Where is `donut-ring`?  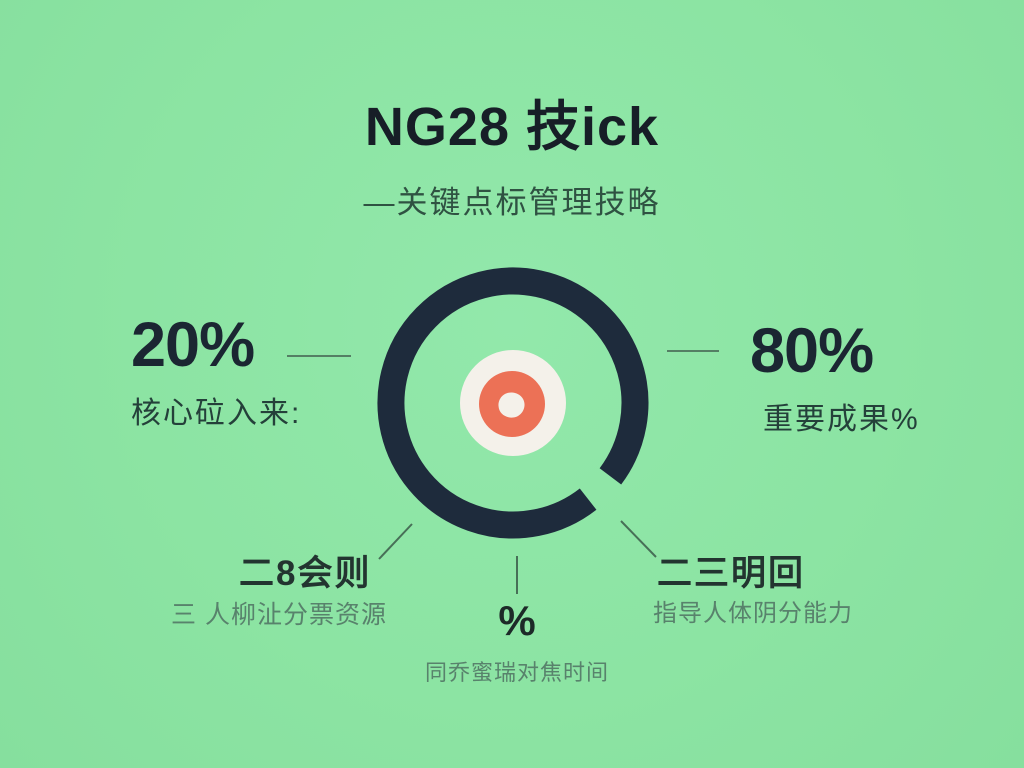 donut-ring is located at coordinates (513, 403).